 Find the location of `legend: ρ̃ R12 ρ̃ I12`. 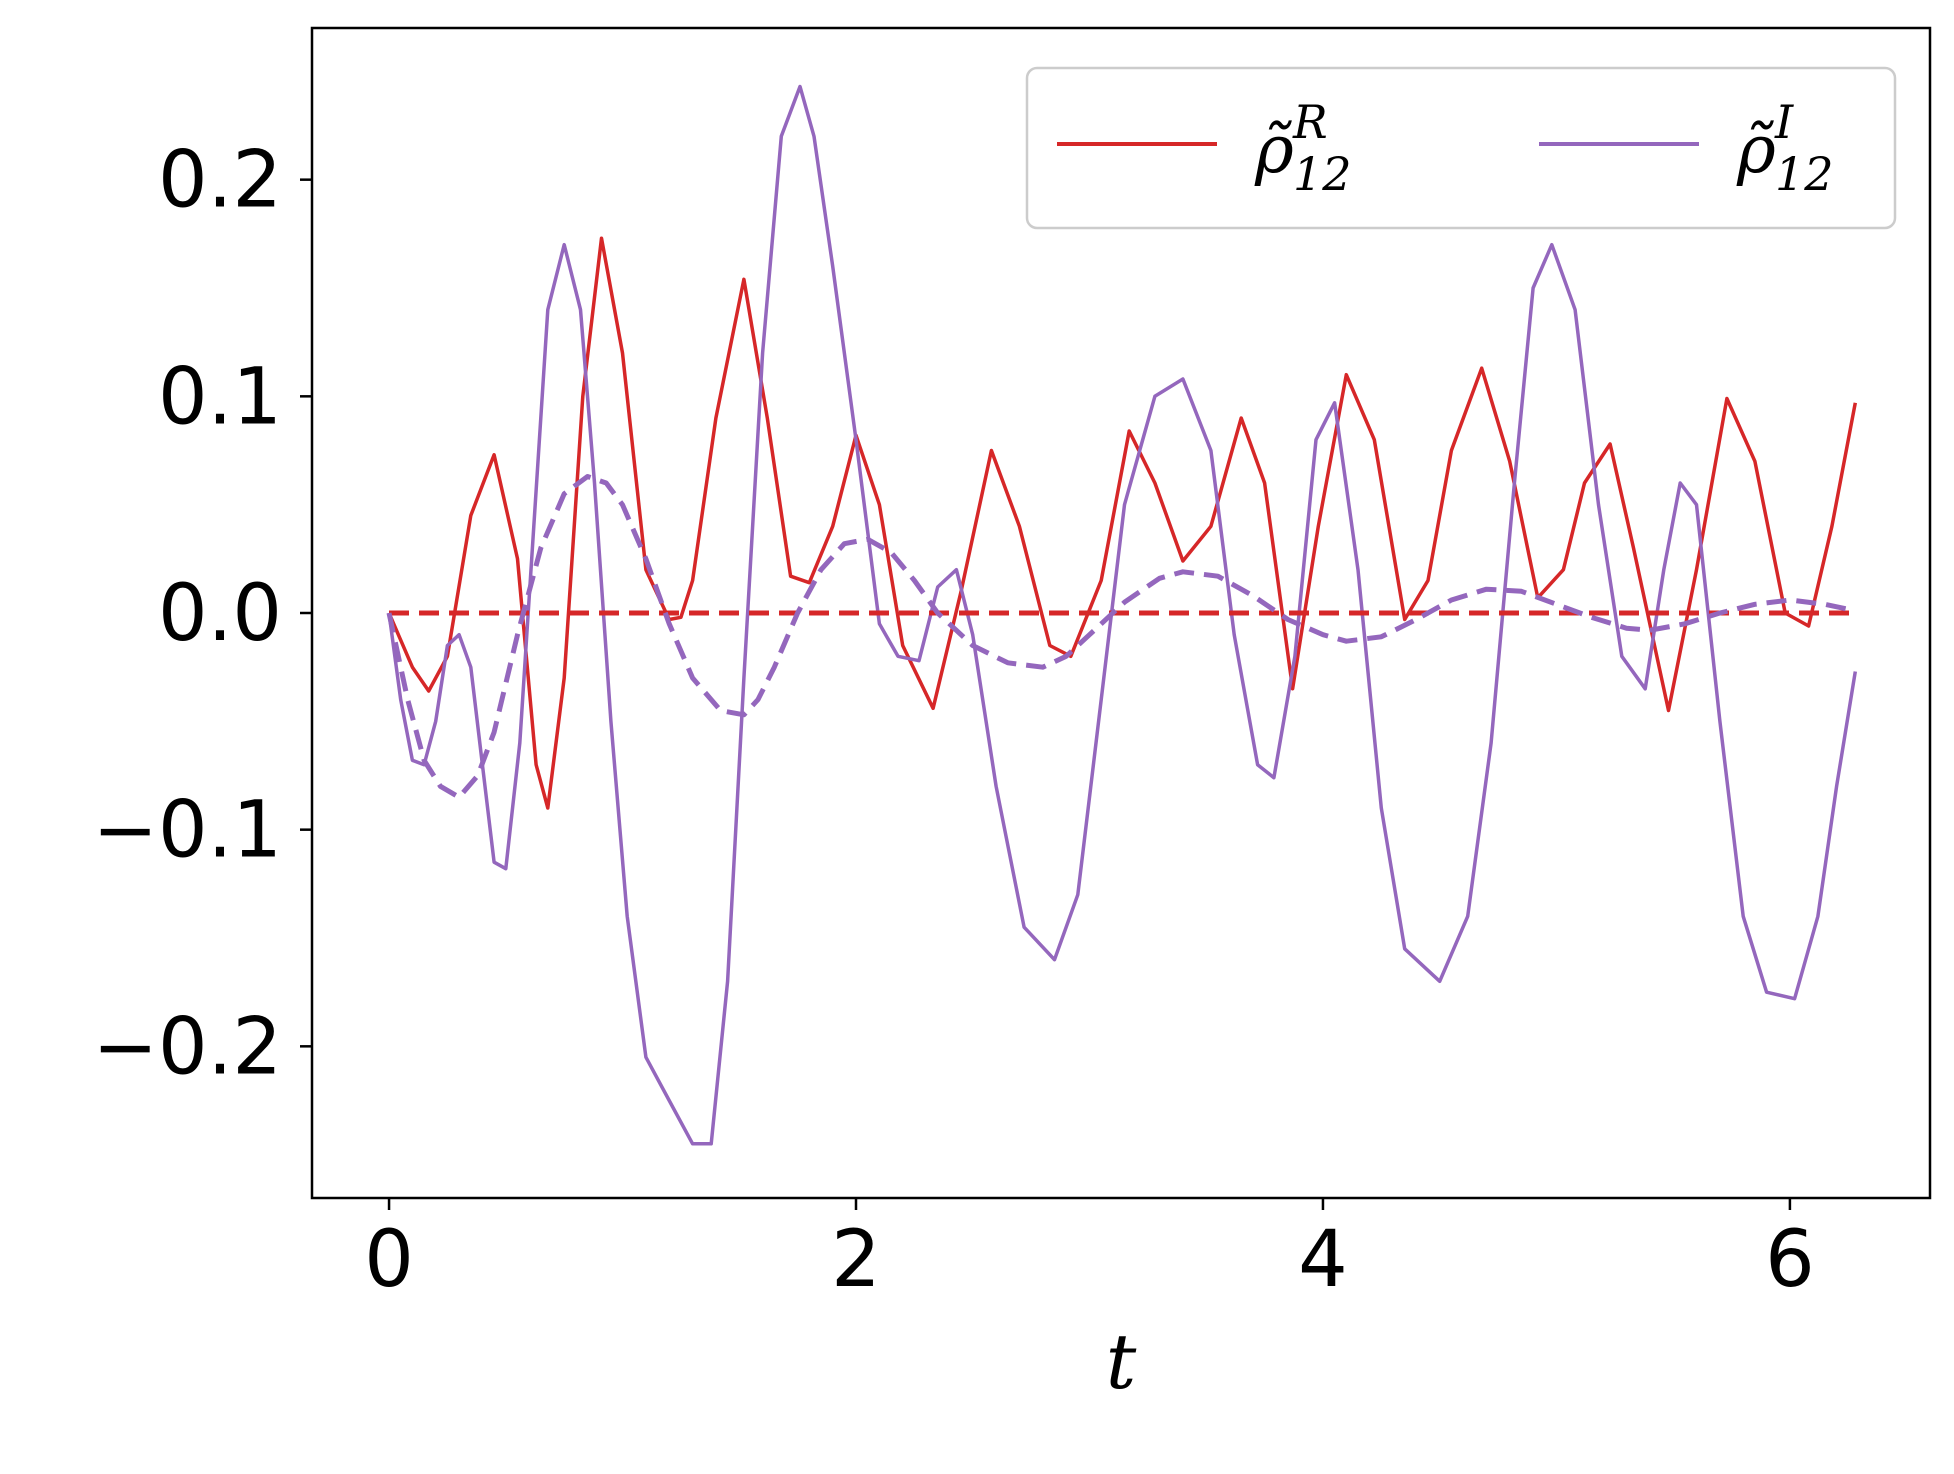

legend: ρ̃ R12 ρ̃ I12 is located at coordinates (1461, 148).